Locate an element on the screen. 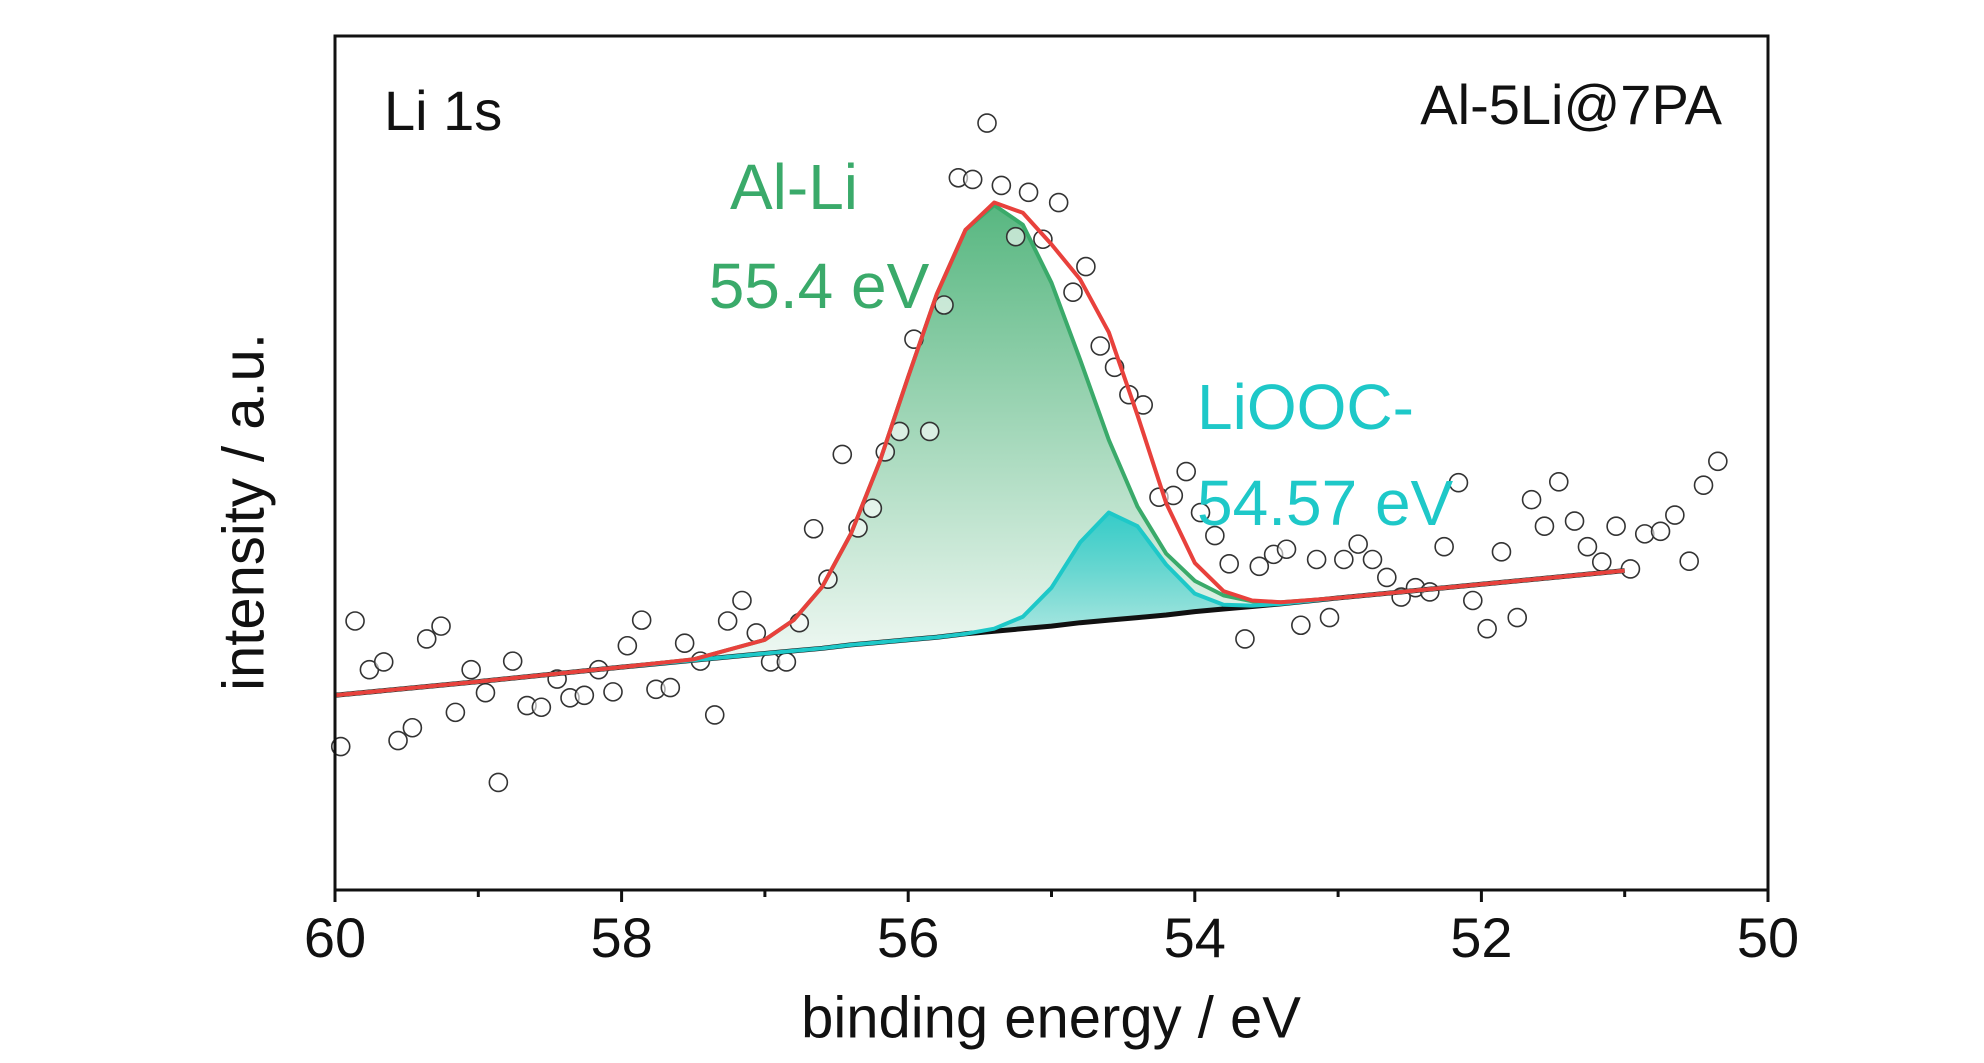  annotation: 55.4 eV is located at coordinates (819, 286).